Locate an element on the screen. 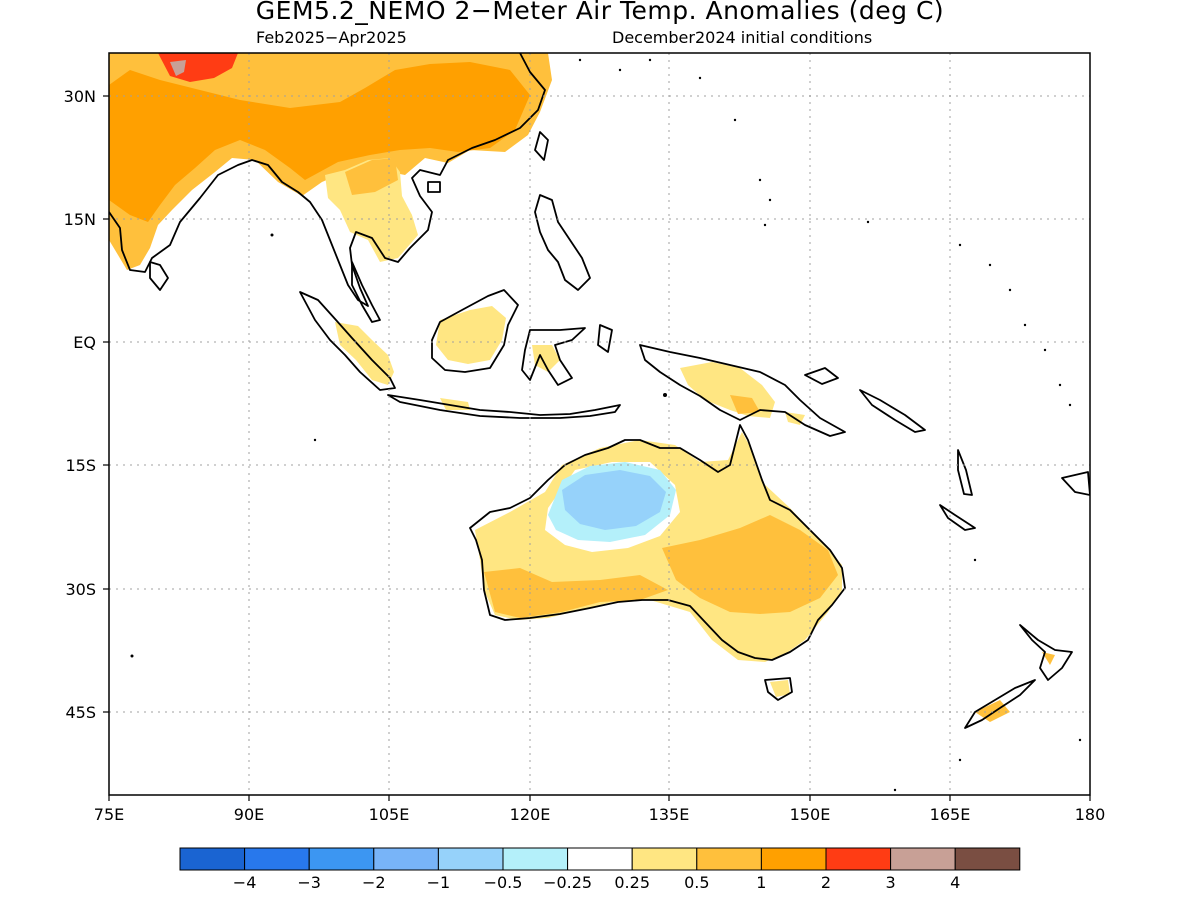 The width and height of the screenshot is (1200, 900). colorbar-label: 1 is located at coordinates (761, 882).